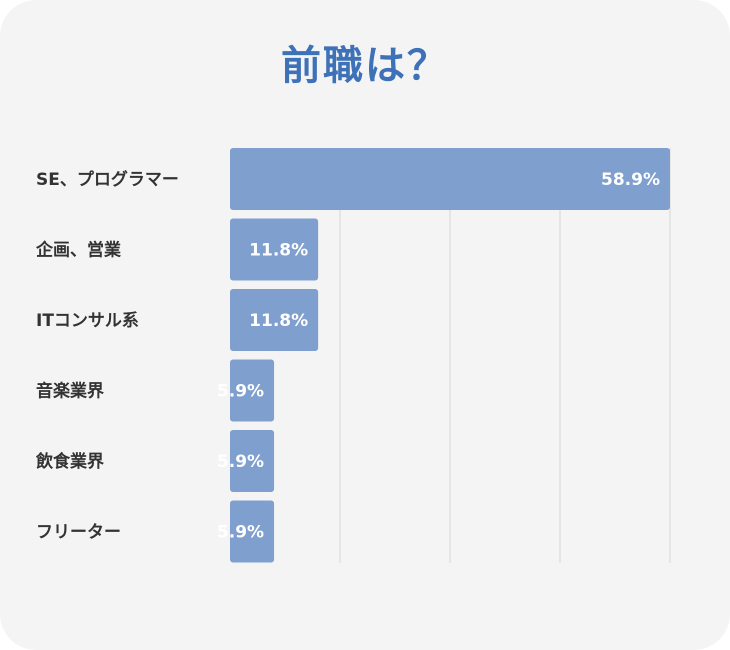 This screenshot has height=650, width=730. What do you see at coordinates (278, 321) in the screenshot?
I see `value-label-2: 11.8%` at bounding box center [278, 321].